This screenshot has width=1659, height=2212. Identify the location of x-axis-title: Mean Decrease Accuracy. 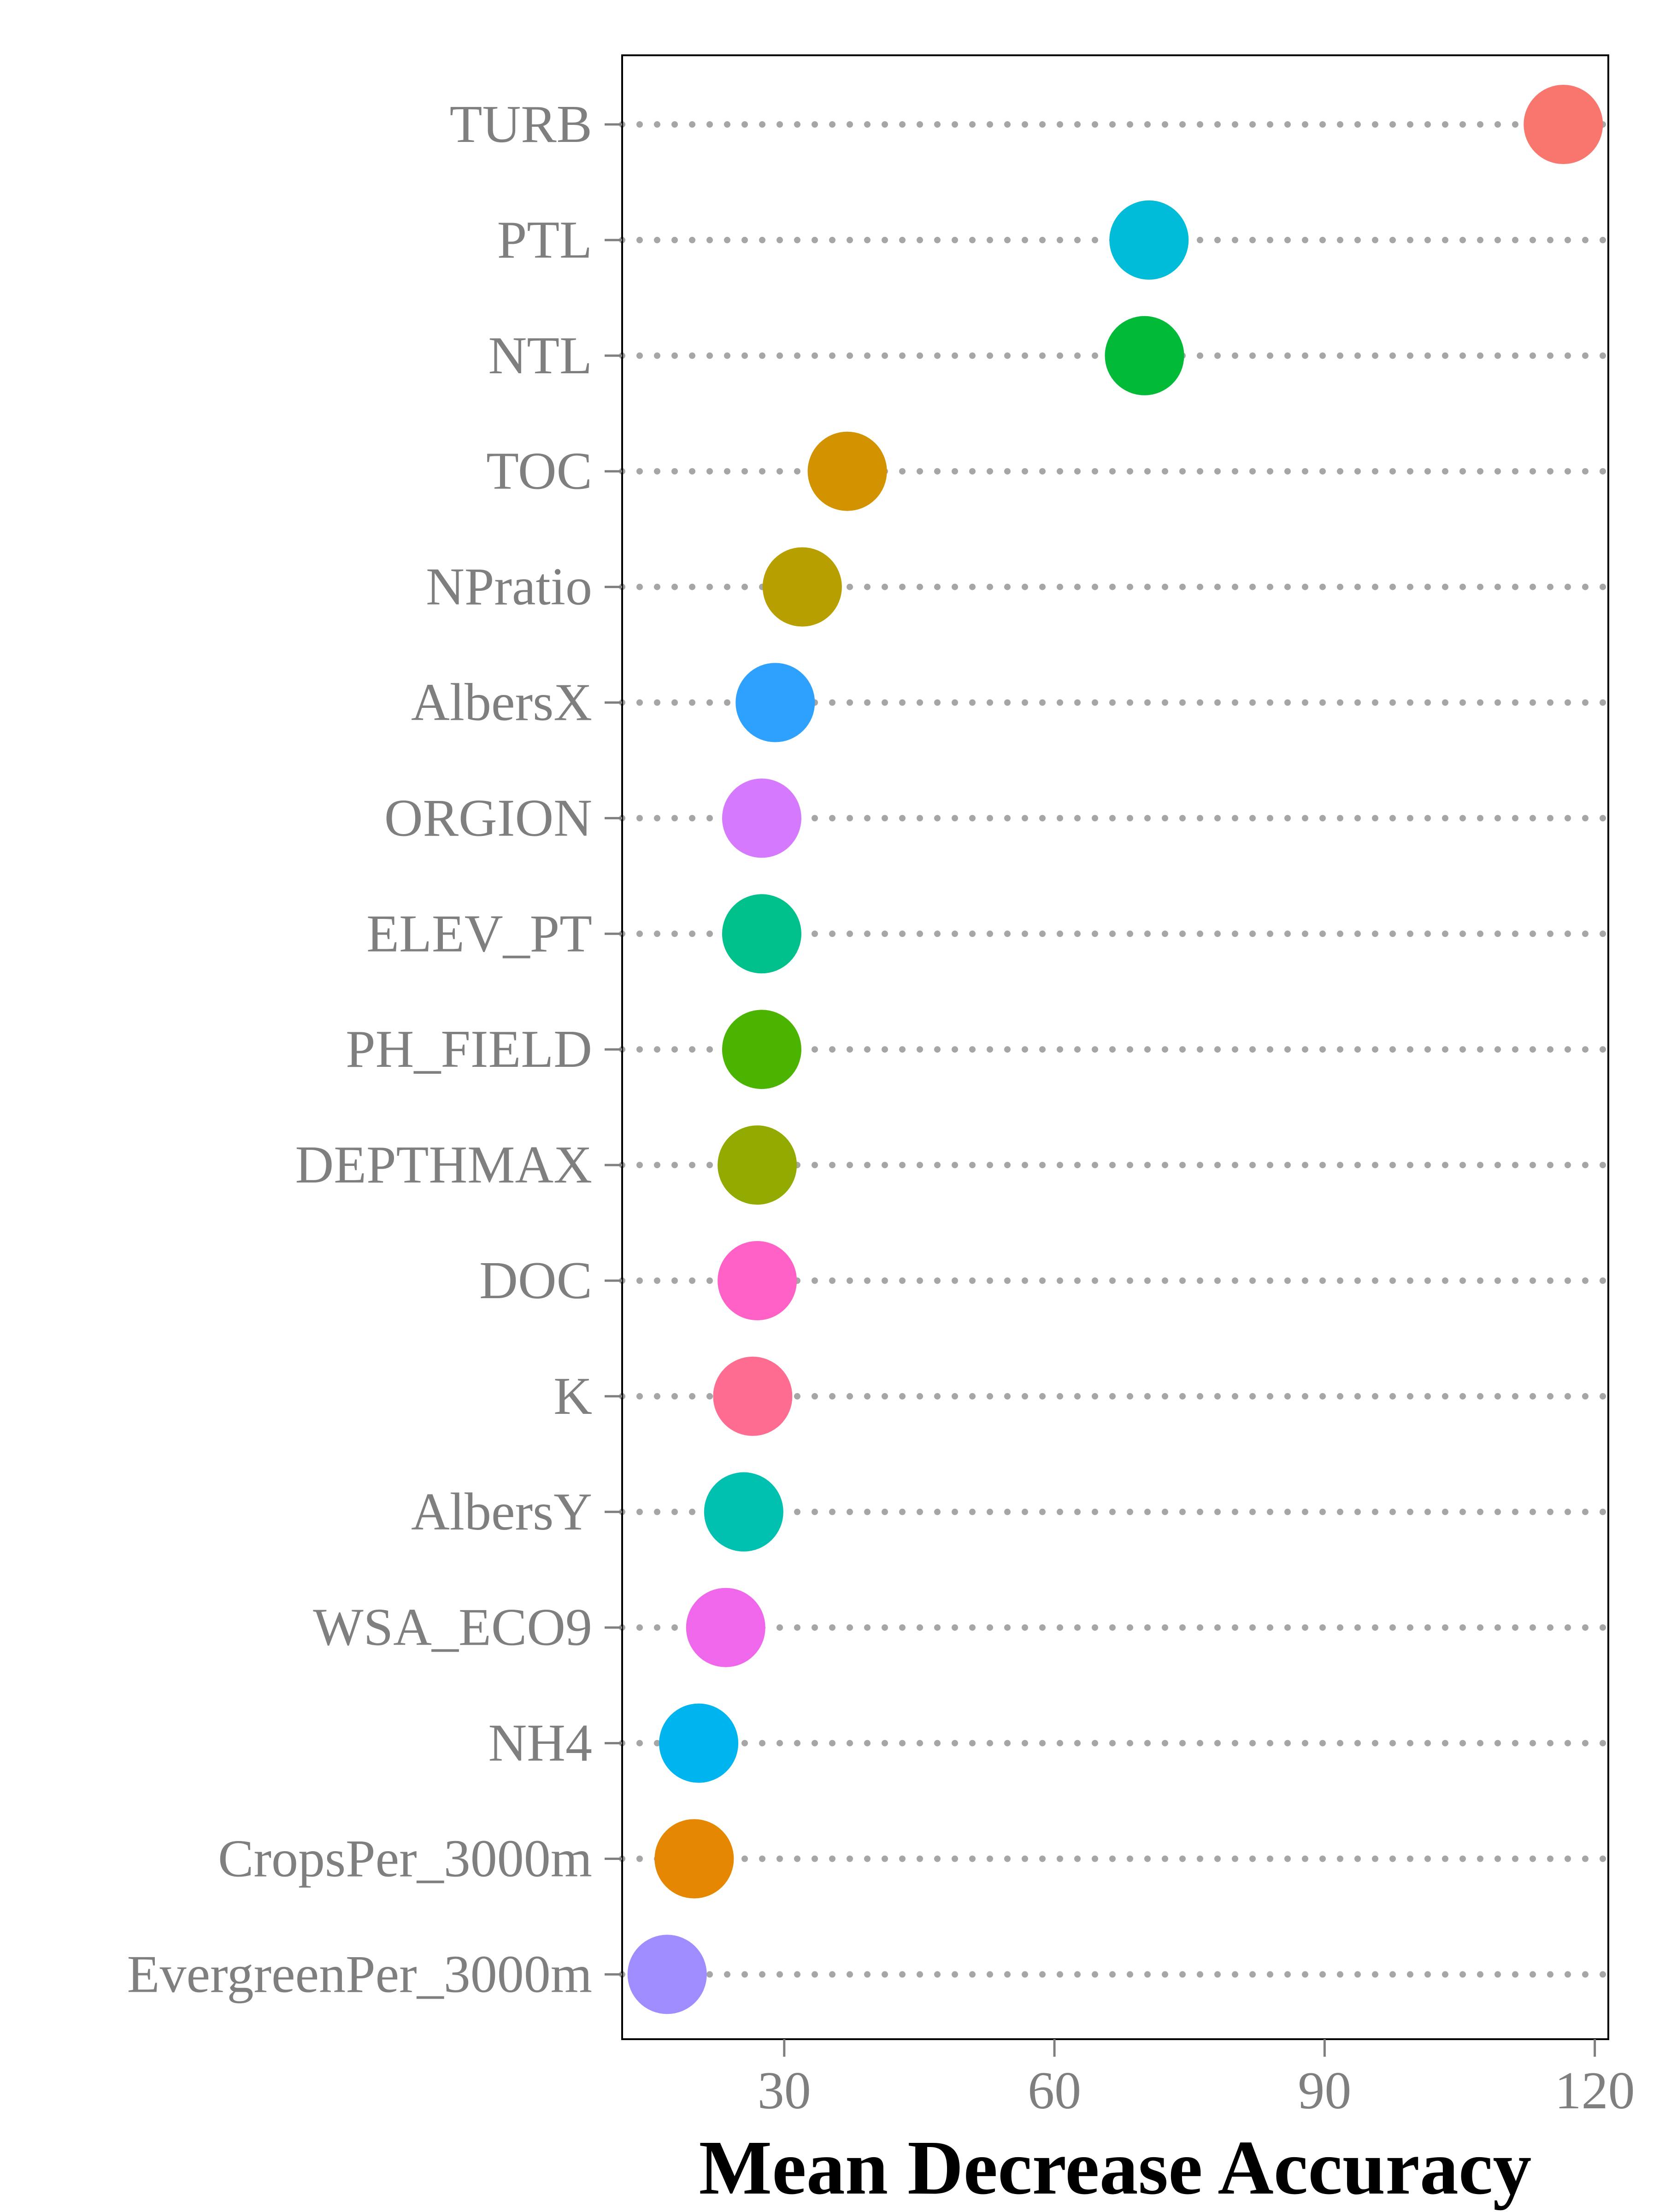
(1115, 2168).